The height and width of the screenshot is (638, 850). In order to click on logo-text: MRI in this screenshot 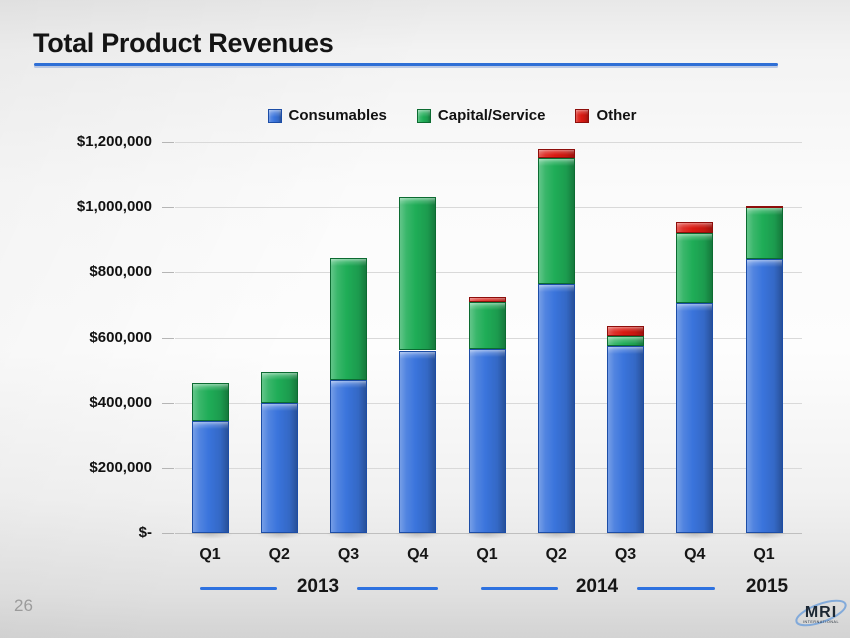, I will do `click(821, 612)`.